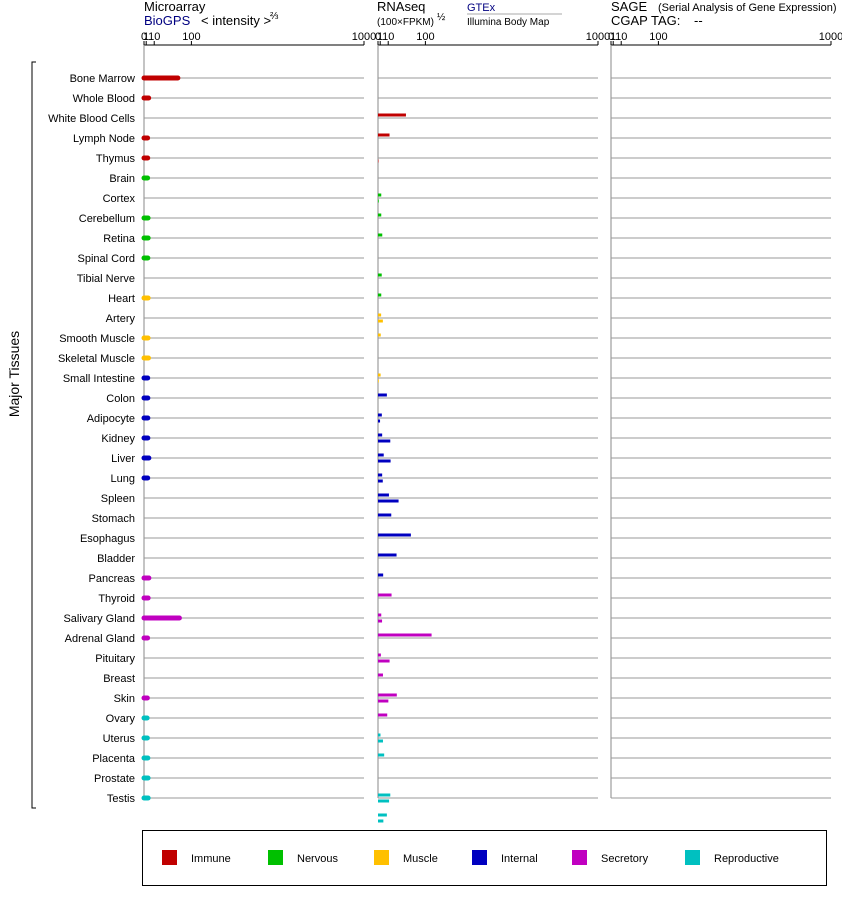  I want to click on tissue-label: Spleen, so click(118, 499).